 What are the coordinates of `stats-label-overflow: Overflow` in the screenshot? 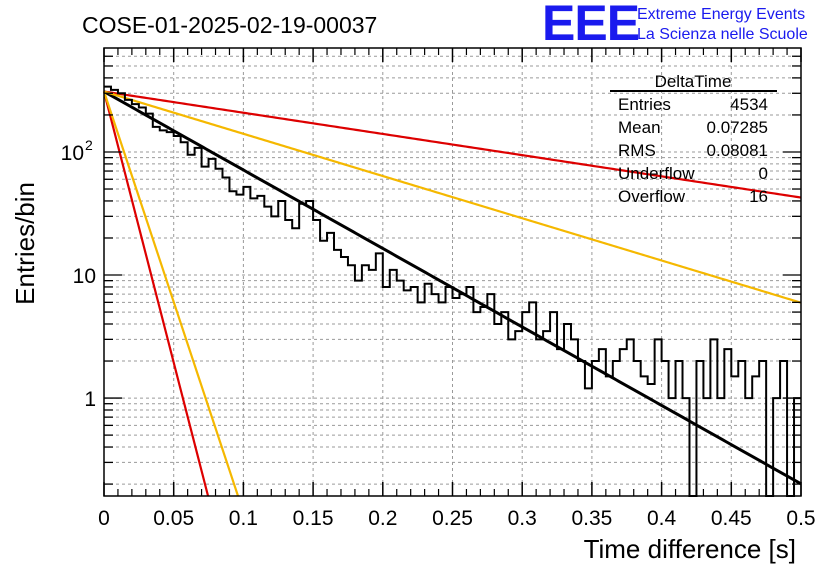 It's located at (652, 196).